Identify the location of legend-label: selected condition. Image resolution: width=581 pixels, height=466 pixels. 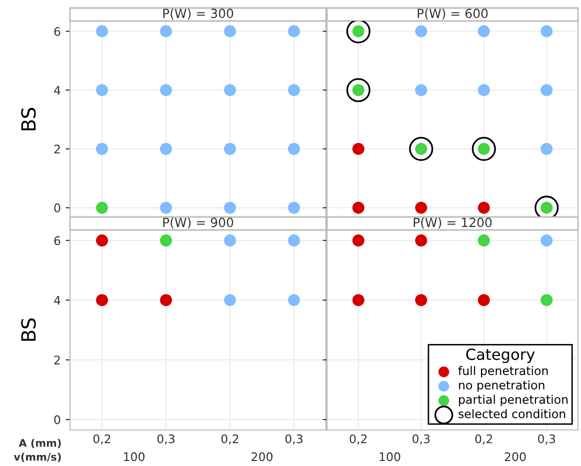
(512, 413).